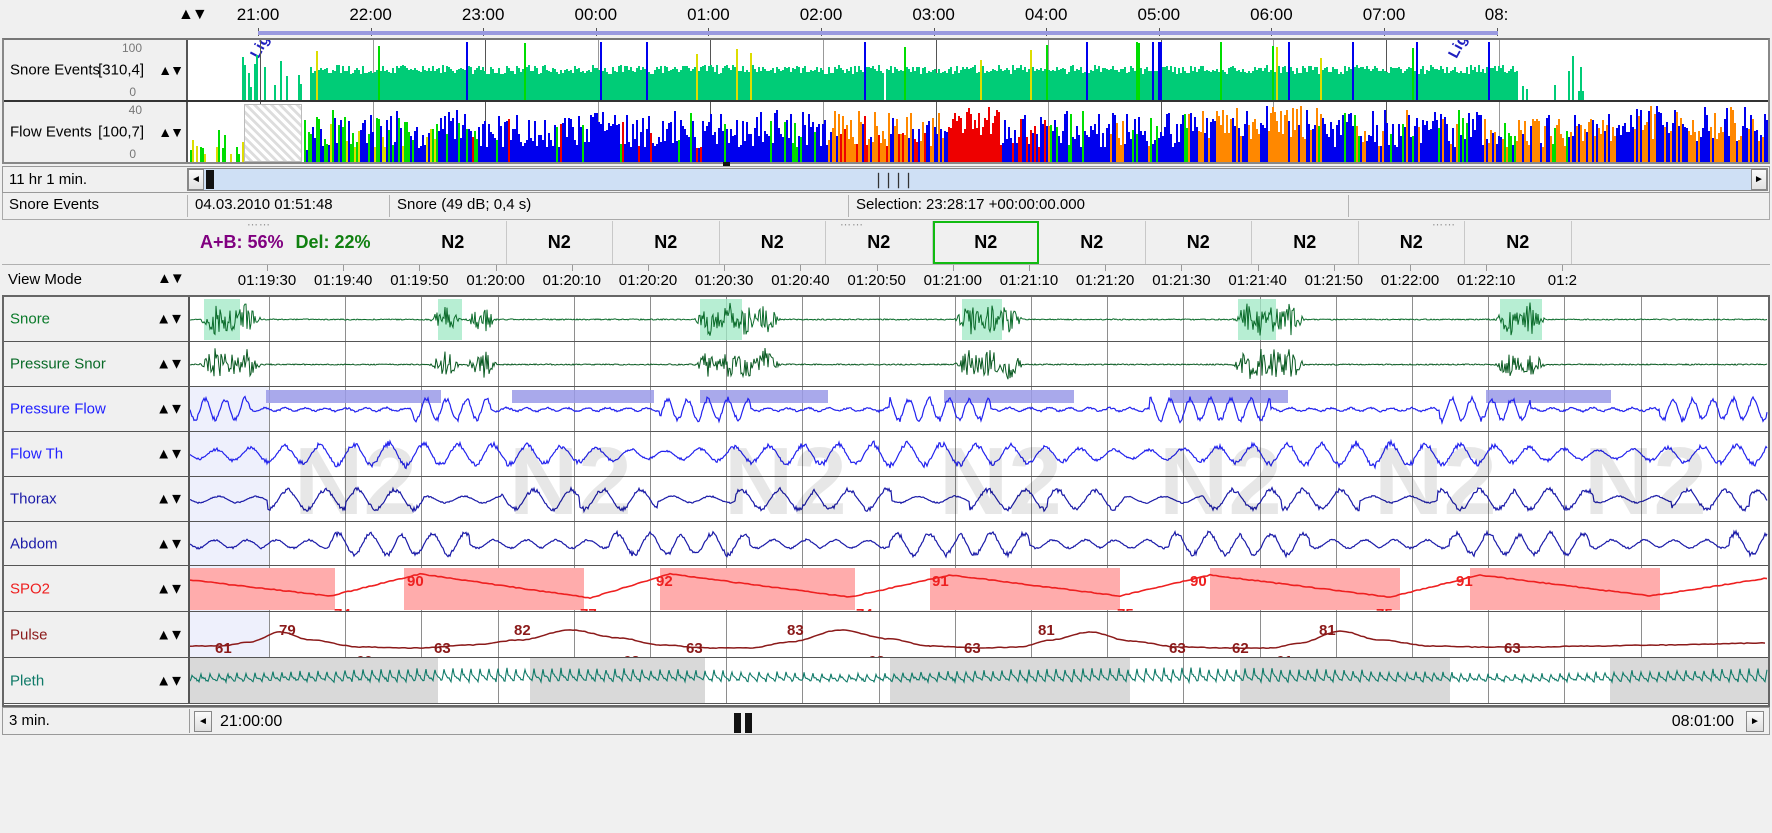 The image size is (1772, 833). Describe the element at coordinates (97, 454) in the screenshot. I see `channel-label-flow-th: Flow Th ▲▼` at that location.